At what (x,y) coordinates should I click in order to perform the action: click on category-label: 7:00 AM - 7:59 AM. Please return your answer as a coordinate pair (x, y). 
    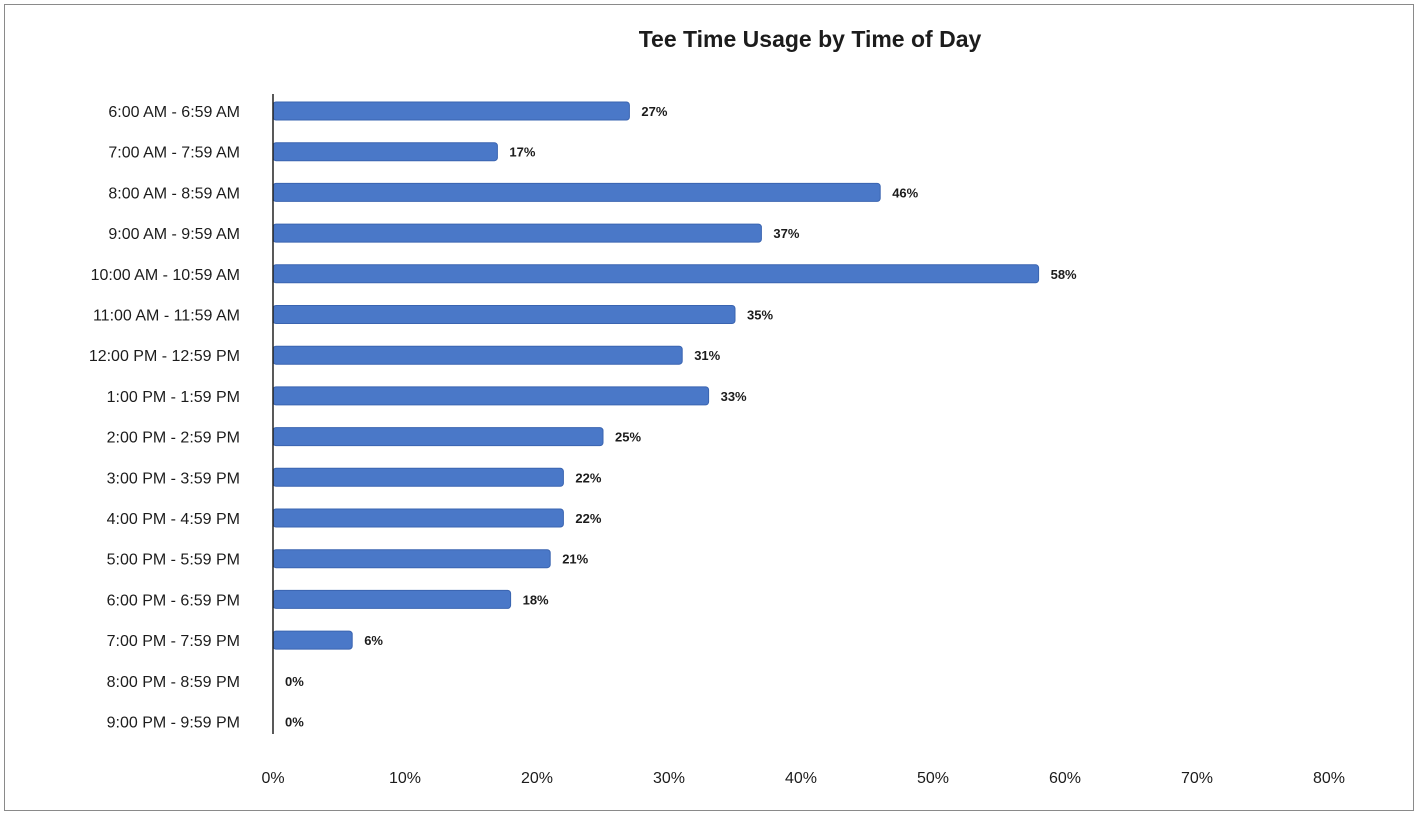
    Looking at the image, I should click on (174, 153).